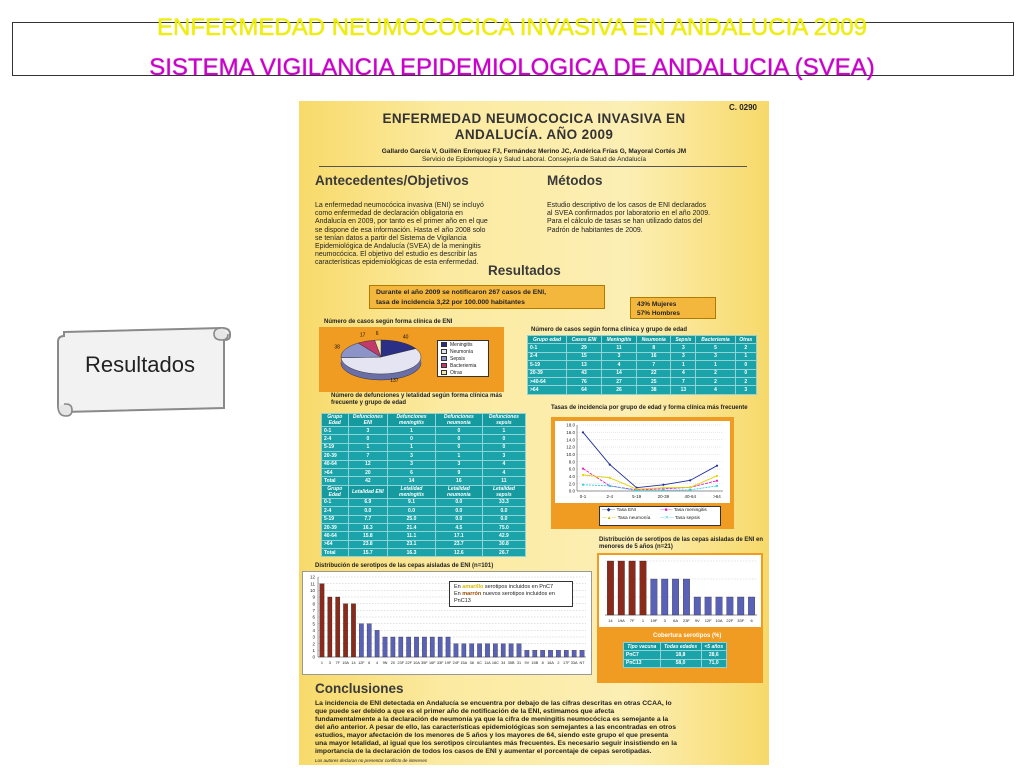  I want to click on legend-item: —◆— Tasa ENI, so click(619, 510).